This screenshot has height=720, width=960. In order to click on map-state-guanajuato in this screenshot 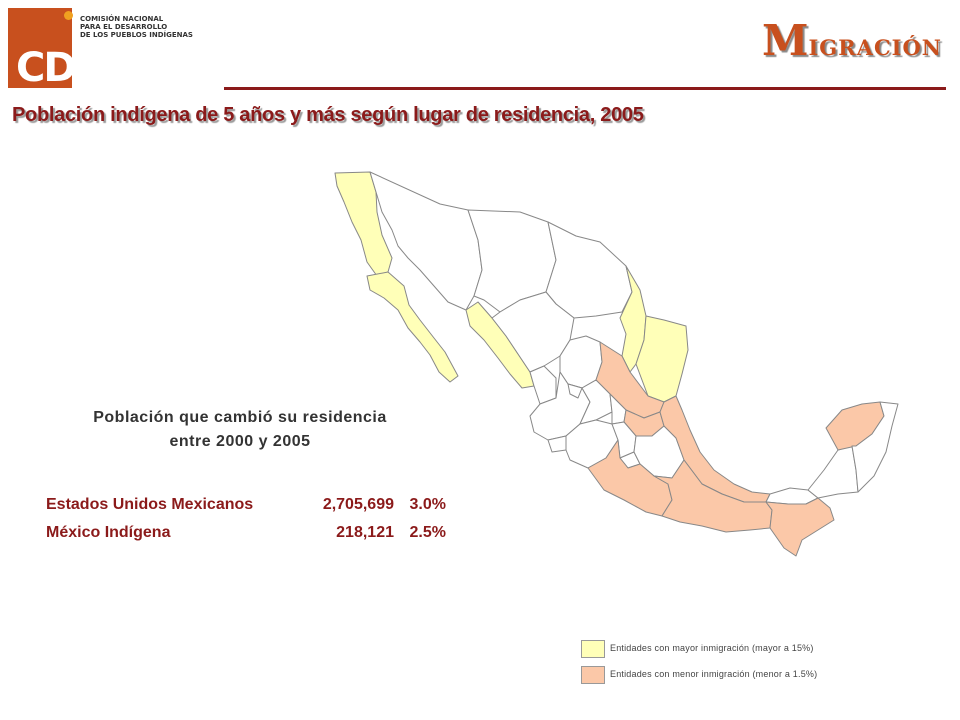, I will do `click(596, 402)`.